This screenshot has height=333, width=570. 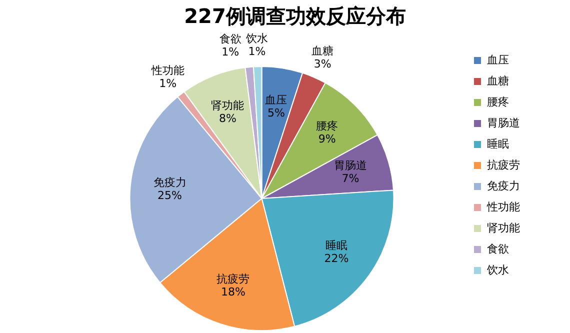 What do you see at coordinates (327, 126) in the screenshot?
I see `slice-label: 腰疼` at bounding box center [327, 126].